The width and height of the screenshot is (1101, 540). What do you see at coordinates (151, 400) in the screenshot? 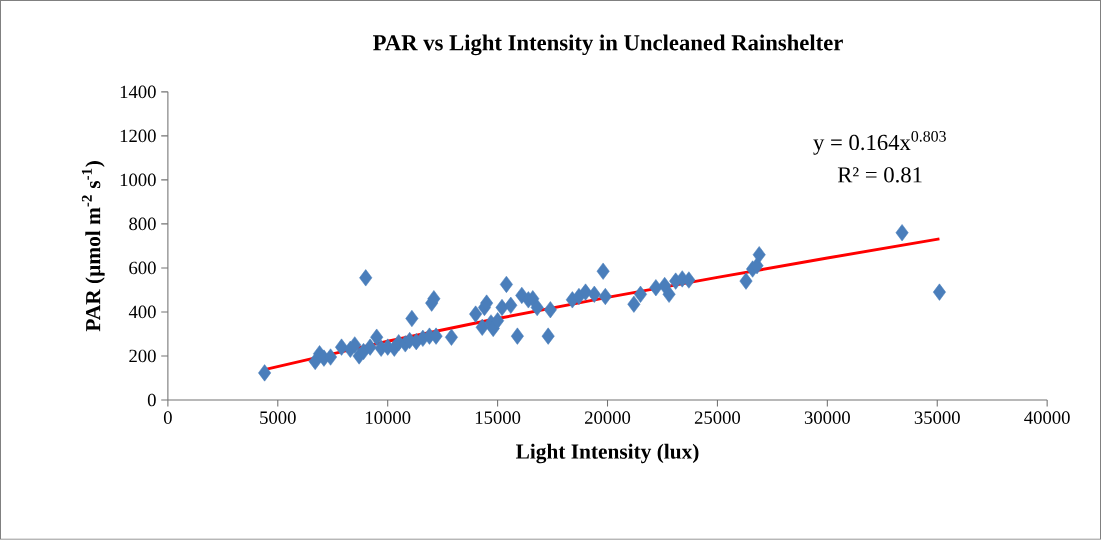
I see `y-tick-label: 0` at bounding box center [151, 400].